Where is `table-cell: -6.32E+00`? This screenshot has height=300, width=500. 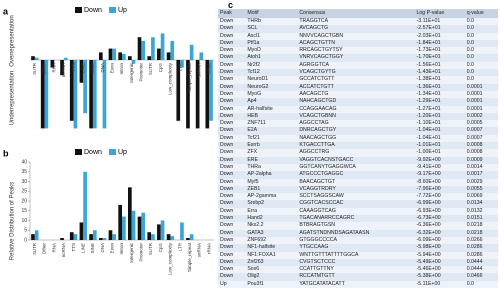
table-cell: -6.32E+00 is located at coordinates (439, 233).